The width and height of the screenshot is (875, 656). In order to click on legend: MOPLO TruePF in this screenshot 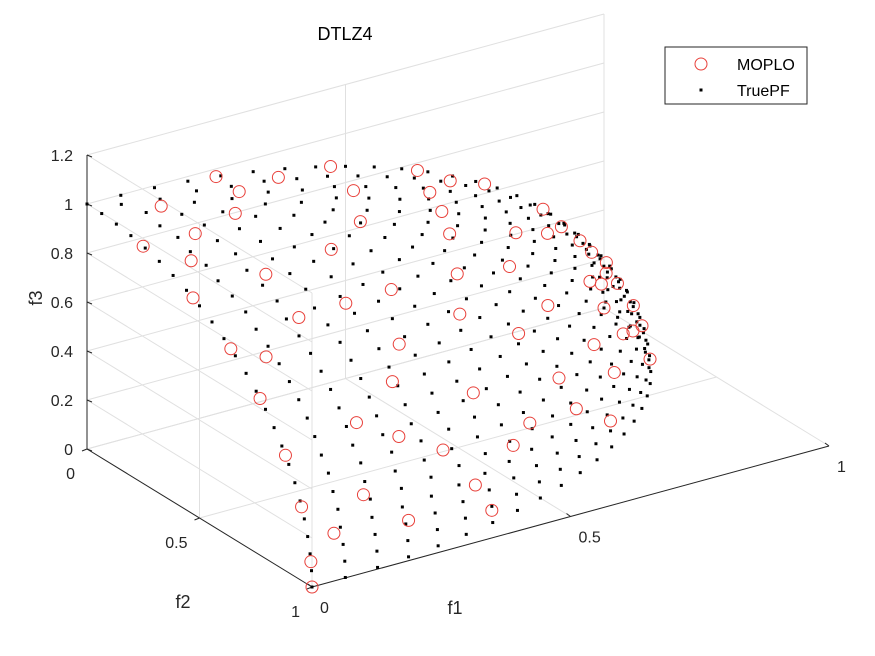, I will do `click(736, 75)`.